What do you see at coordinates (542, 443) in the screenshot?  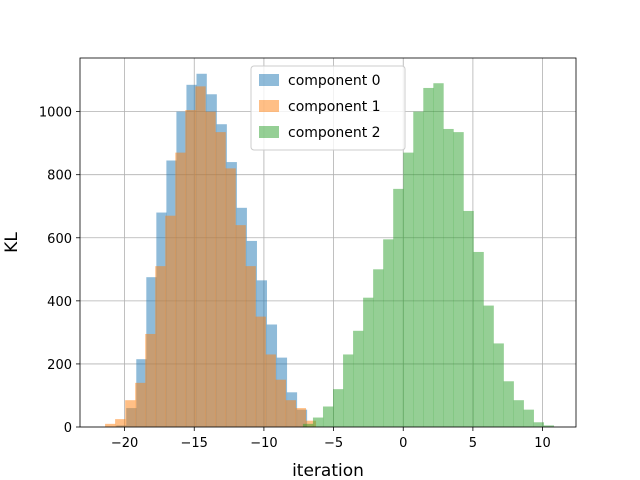 I see `x-tick-label: 10` at bounding box center [542, 443].